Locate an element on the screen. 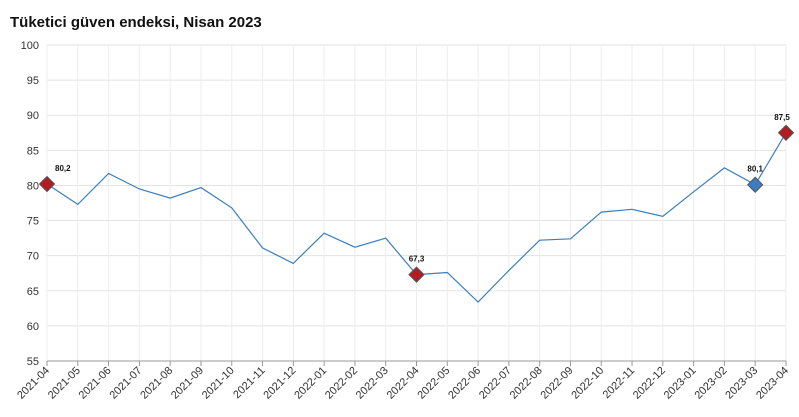 Image resolution: width=799 pixels, height=417 pixels. x-tick-label: 2022-01 is located at coordinates (310, 383).